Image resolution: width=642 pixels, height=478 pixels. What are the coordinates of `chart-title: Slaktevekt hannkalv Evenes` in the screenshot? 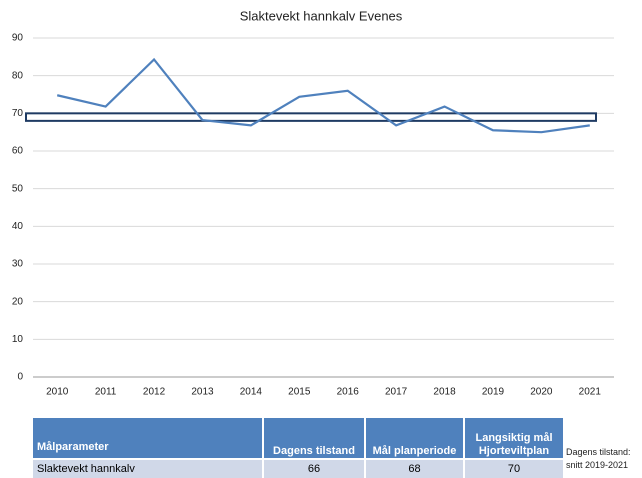 It's located at (321, 15).